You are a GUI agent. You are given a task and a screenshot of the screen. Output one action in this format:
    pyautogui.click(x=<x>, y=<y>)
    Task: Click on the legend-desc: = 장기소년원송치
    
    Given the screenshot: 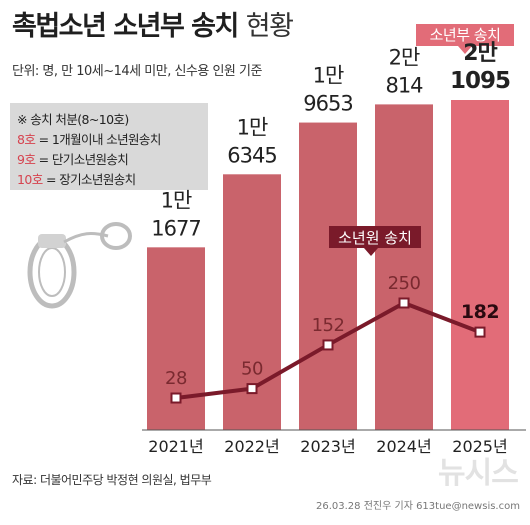 What is the action you would take?
    pyautogui.click(x=90, y=179)
    